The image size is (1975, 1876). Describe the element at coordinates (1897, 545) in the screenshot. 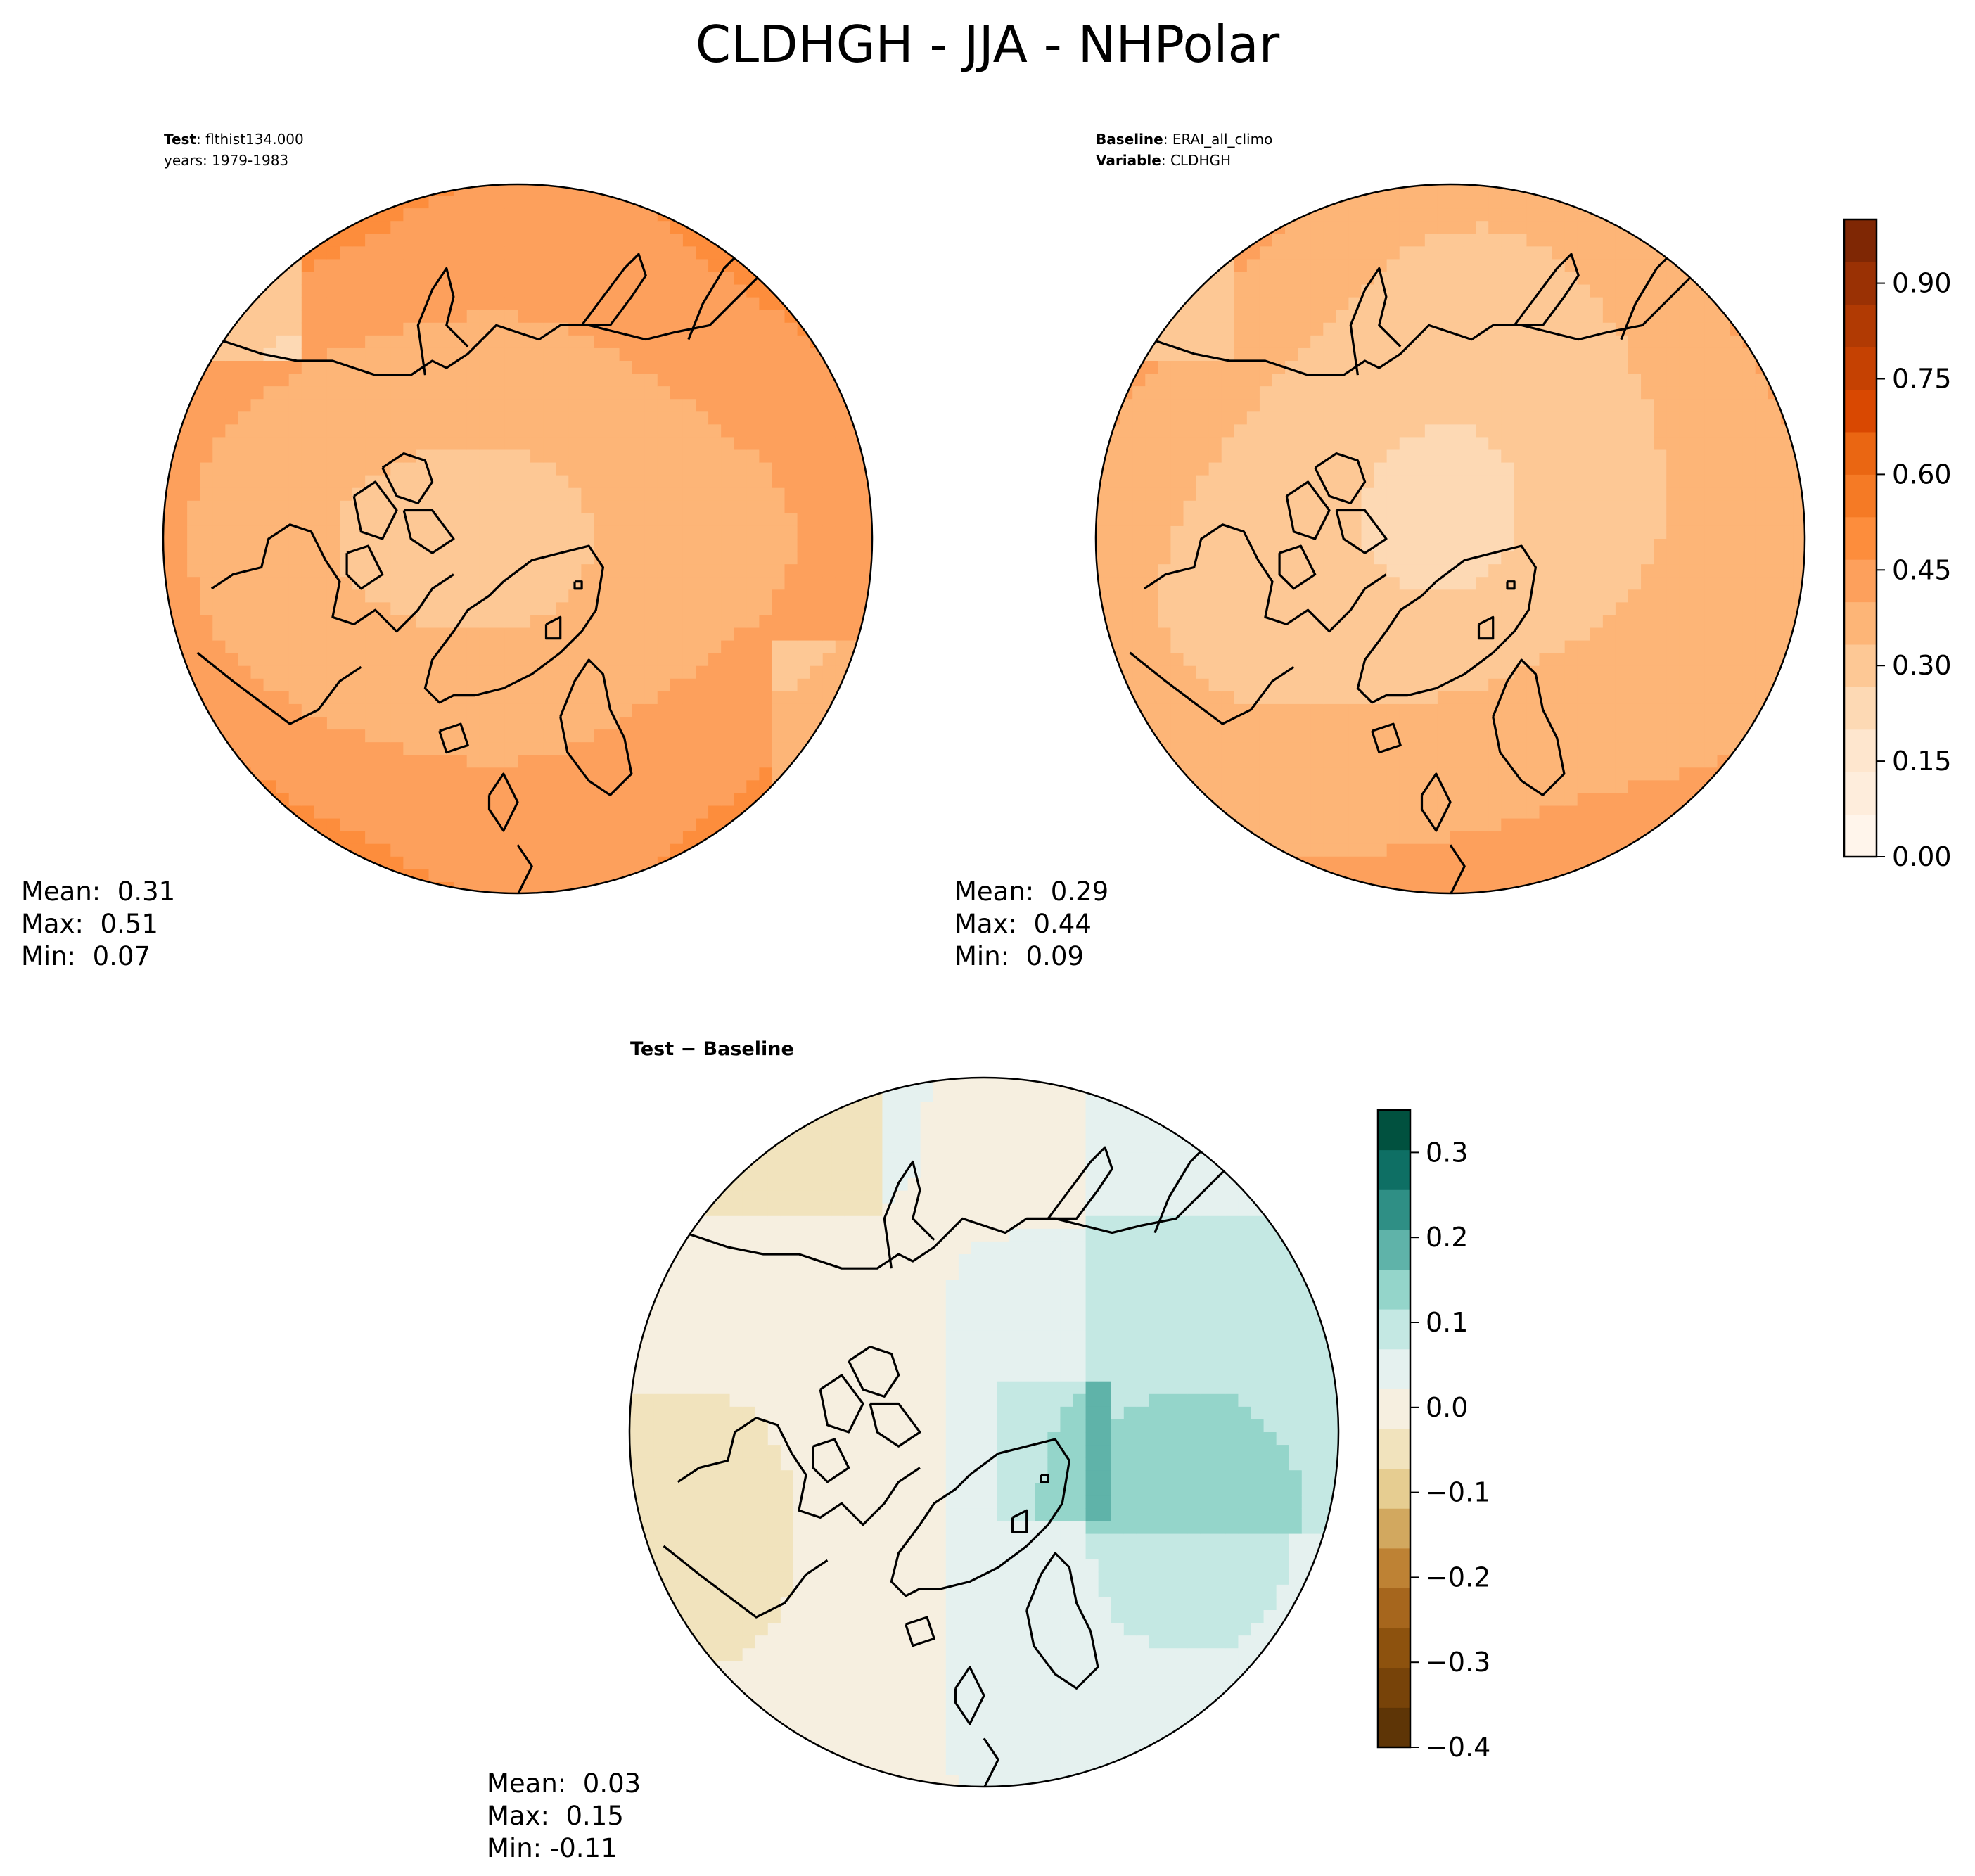

I see `baseline-colorbar: 0.00 0.15 0.30 0.45 0.60 0.75 0.90` at that location.